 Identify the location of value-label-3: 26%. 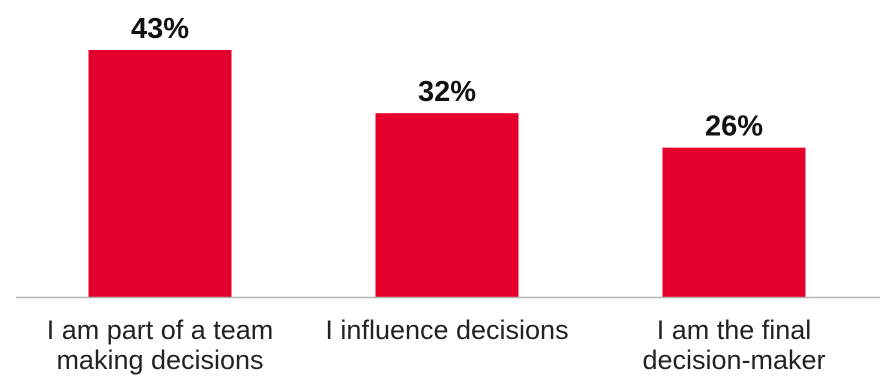
(734, 127).